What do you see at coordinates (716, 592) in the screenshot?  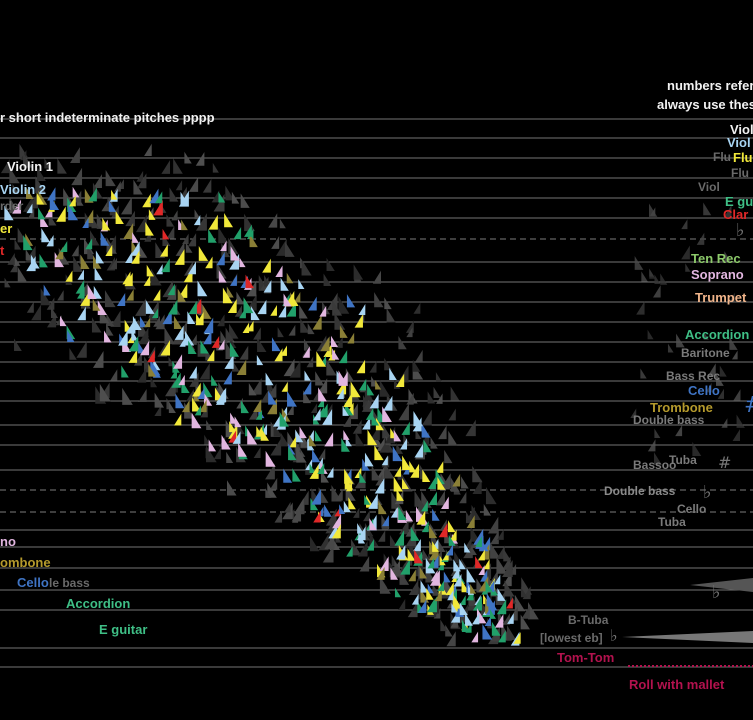 I see `flat-symbol: ♭` at bounding box center [716, 592].